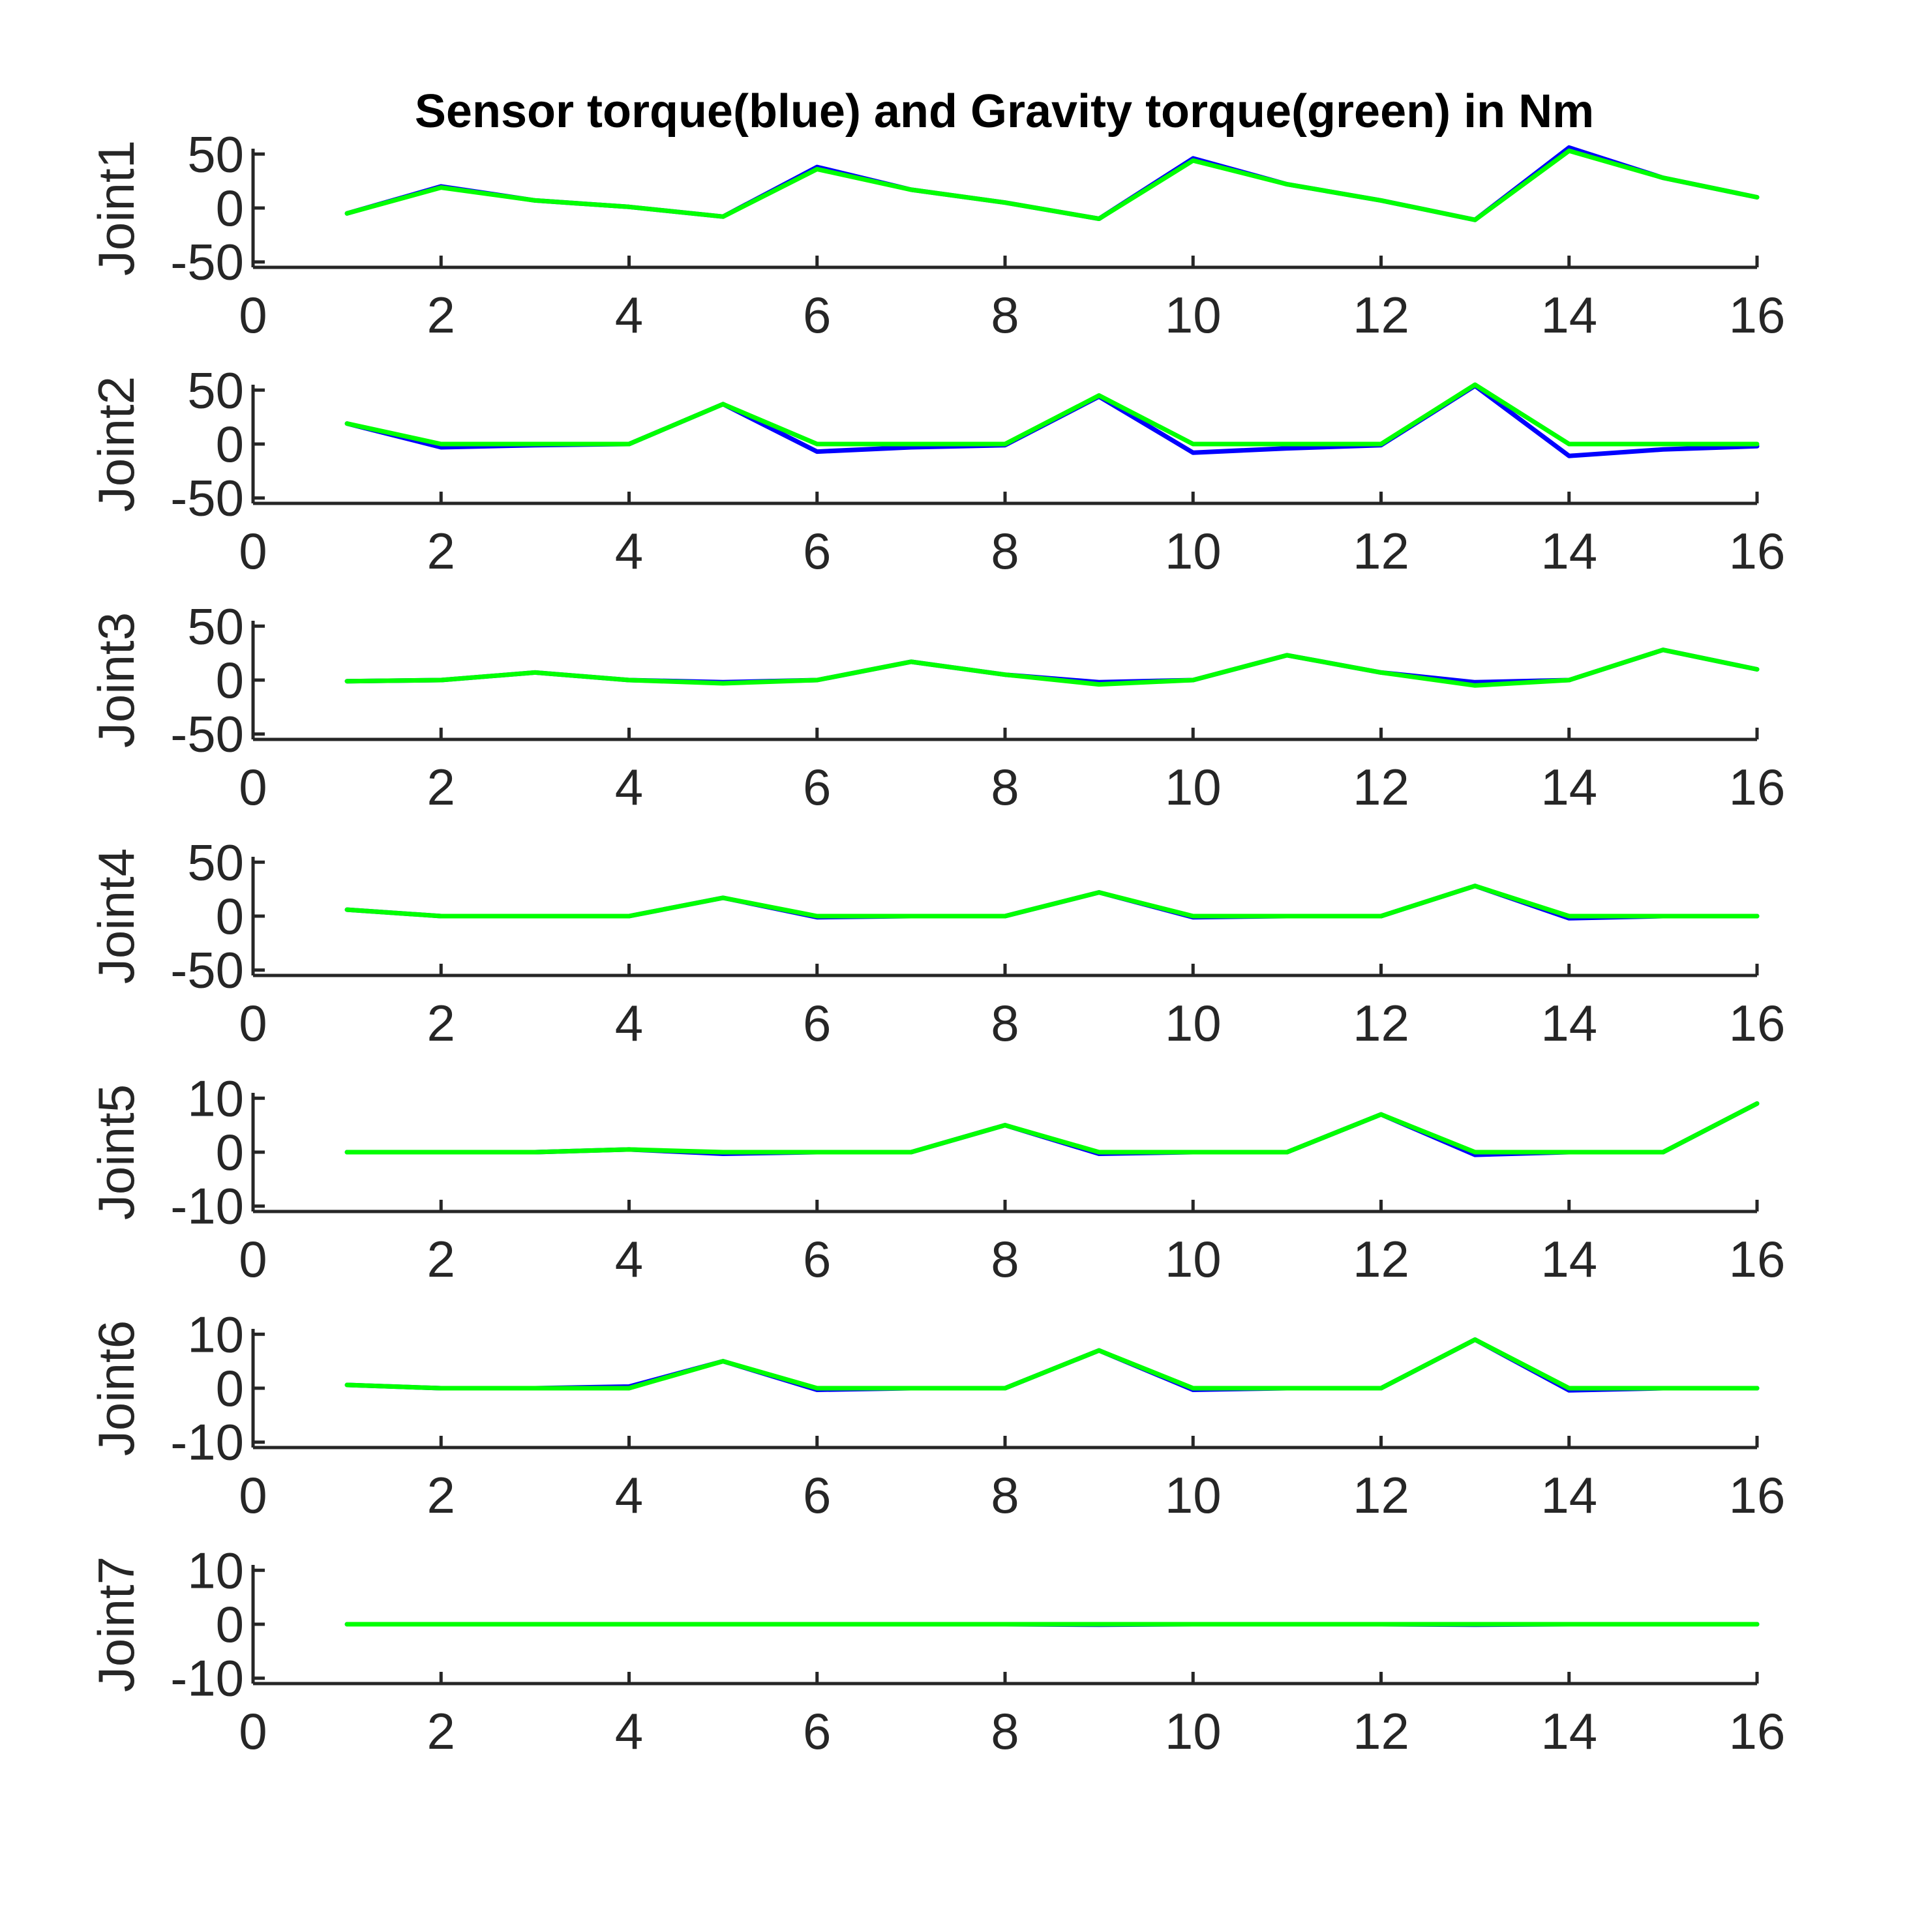  What do you see at coordinates (116, 1152) in the screenshot?
I see `y-axis-label: Joint5` at bounding box center [116, 1152].